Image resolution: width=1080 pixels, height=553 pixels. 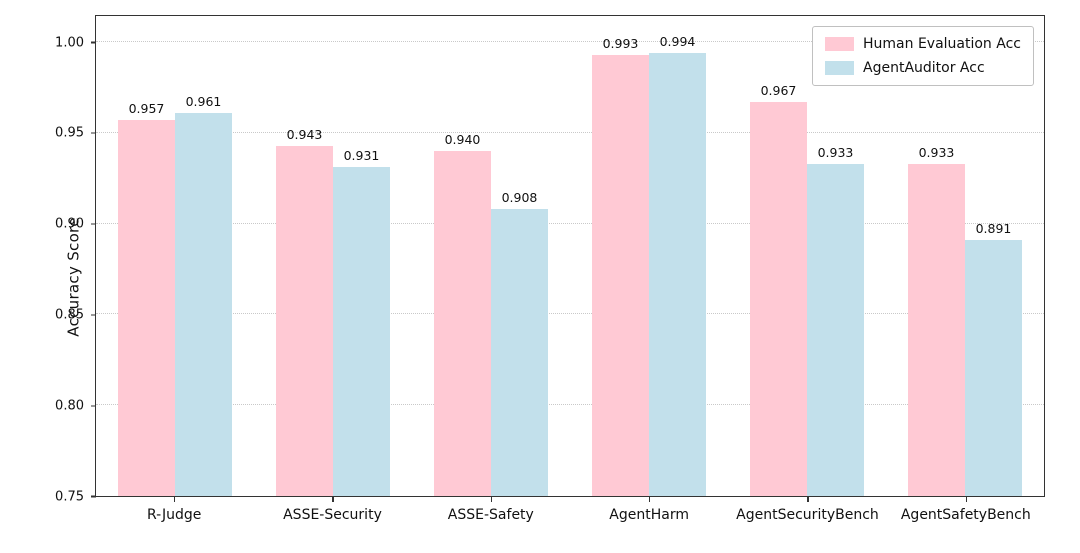 I want to click on bar-column: 0.891, so click(x=993, y=358).